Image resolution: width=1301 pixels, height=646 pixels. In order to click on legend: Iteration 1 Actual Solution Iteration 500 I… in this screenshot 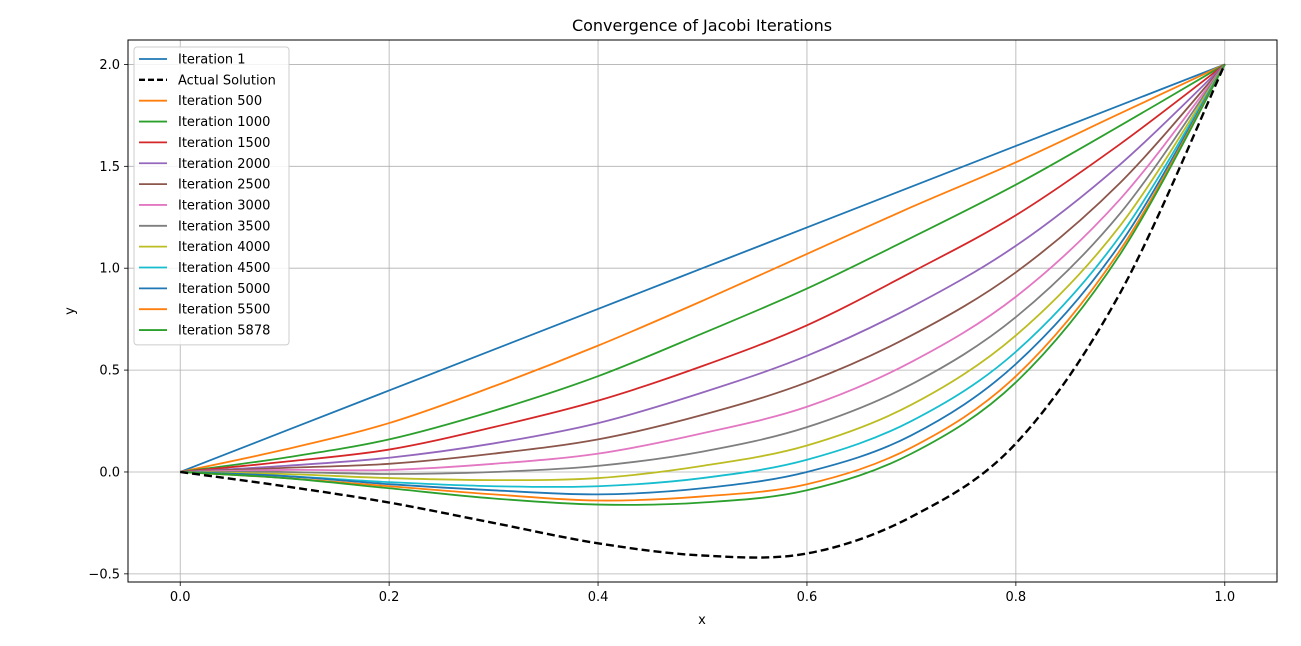, I will do `click(211, 196)`.